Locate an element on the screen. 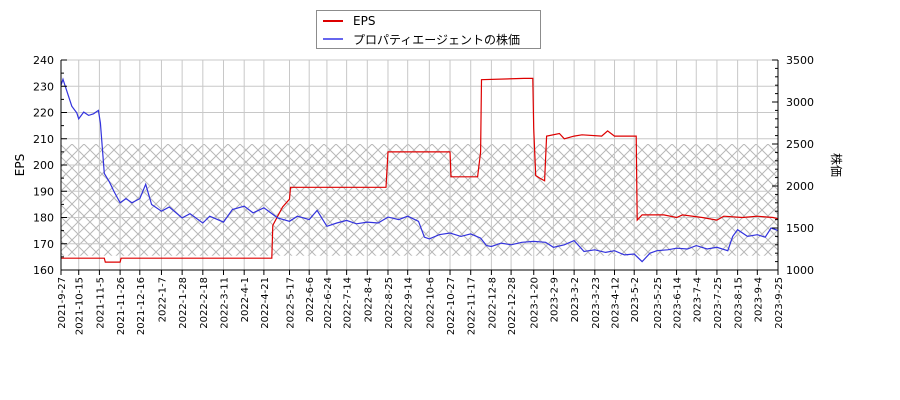 The height and width of the screenshot is (400, 900). svg-text: 3000 is located at coordinates (800, 102).